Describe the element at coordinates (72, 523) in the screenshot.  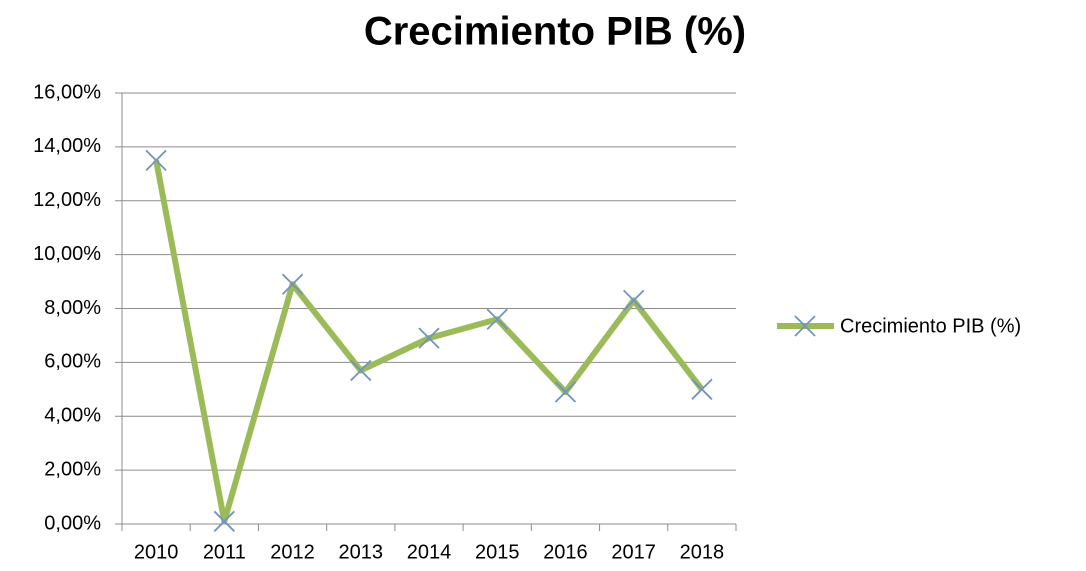
I see `y-tick-label: 0,00%` at that location.